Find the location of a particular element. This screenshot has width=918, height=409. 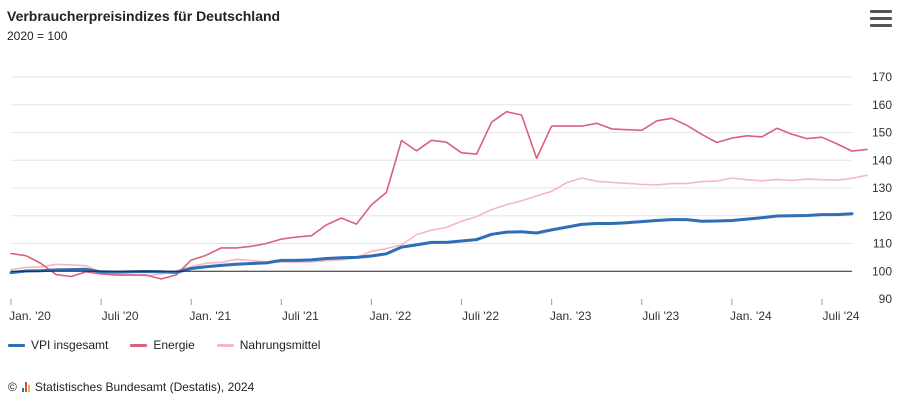

x-tick-label: Jan. '23 is located at coordinates (571, 316).